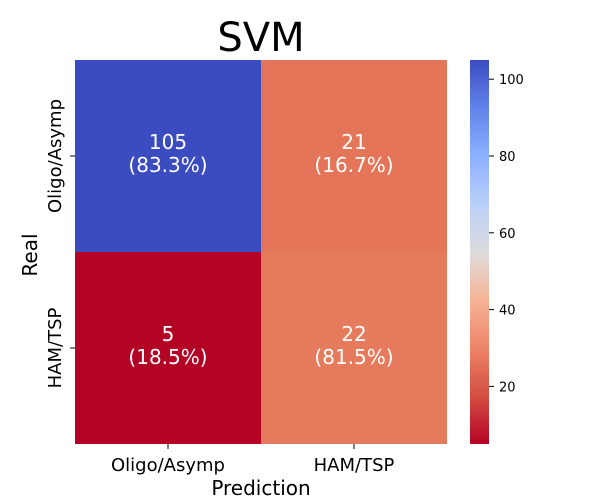  Describe the element at coordinates (253, 460) in the screenshot. I see `x-axis-ticks: Oligo/Asymp HAM/TSP` at that location.